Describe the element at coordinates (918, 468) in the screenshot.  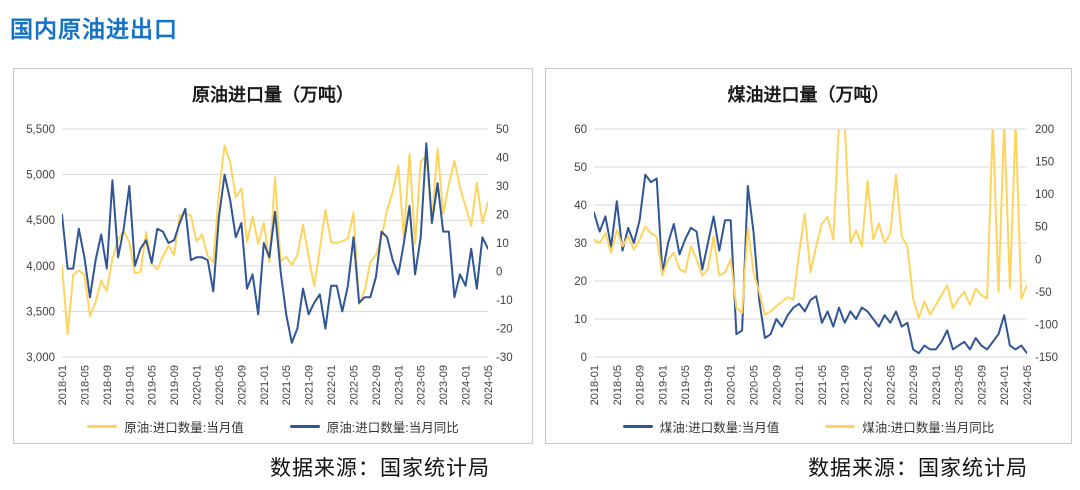
I see `source-note-right: 数据来源：国家统计局` at that location.